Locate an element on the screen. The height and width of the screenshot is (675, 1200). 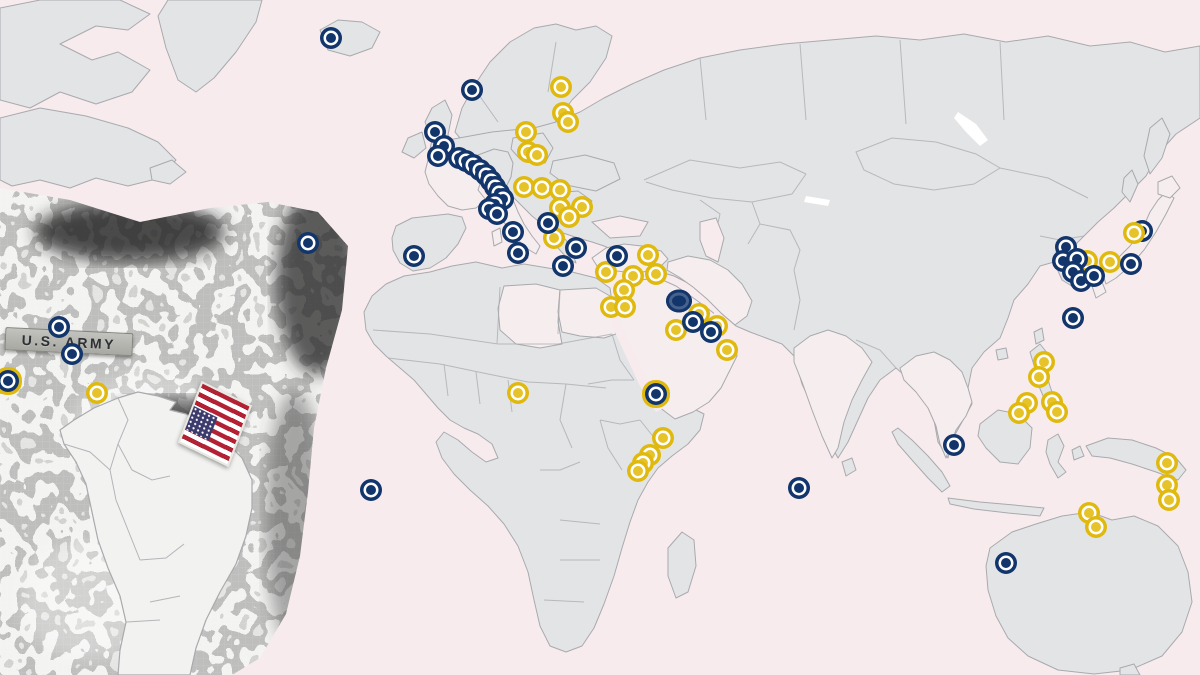
army-name-tape-label: U.S. ARMY is located at coordinates (69, 341).